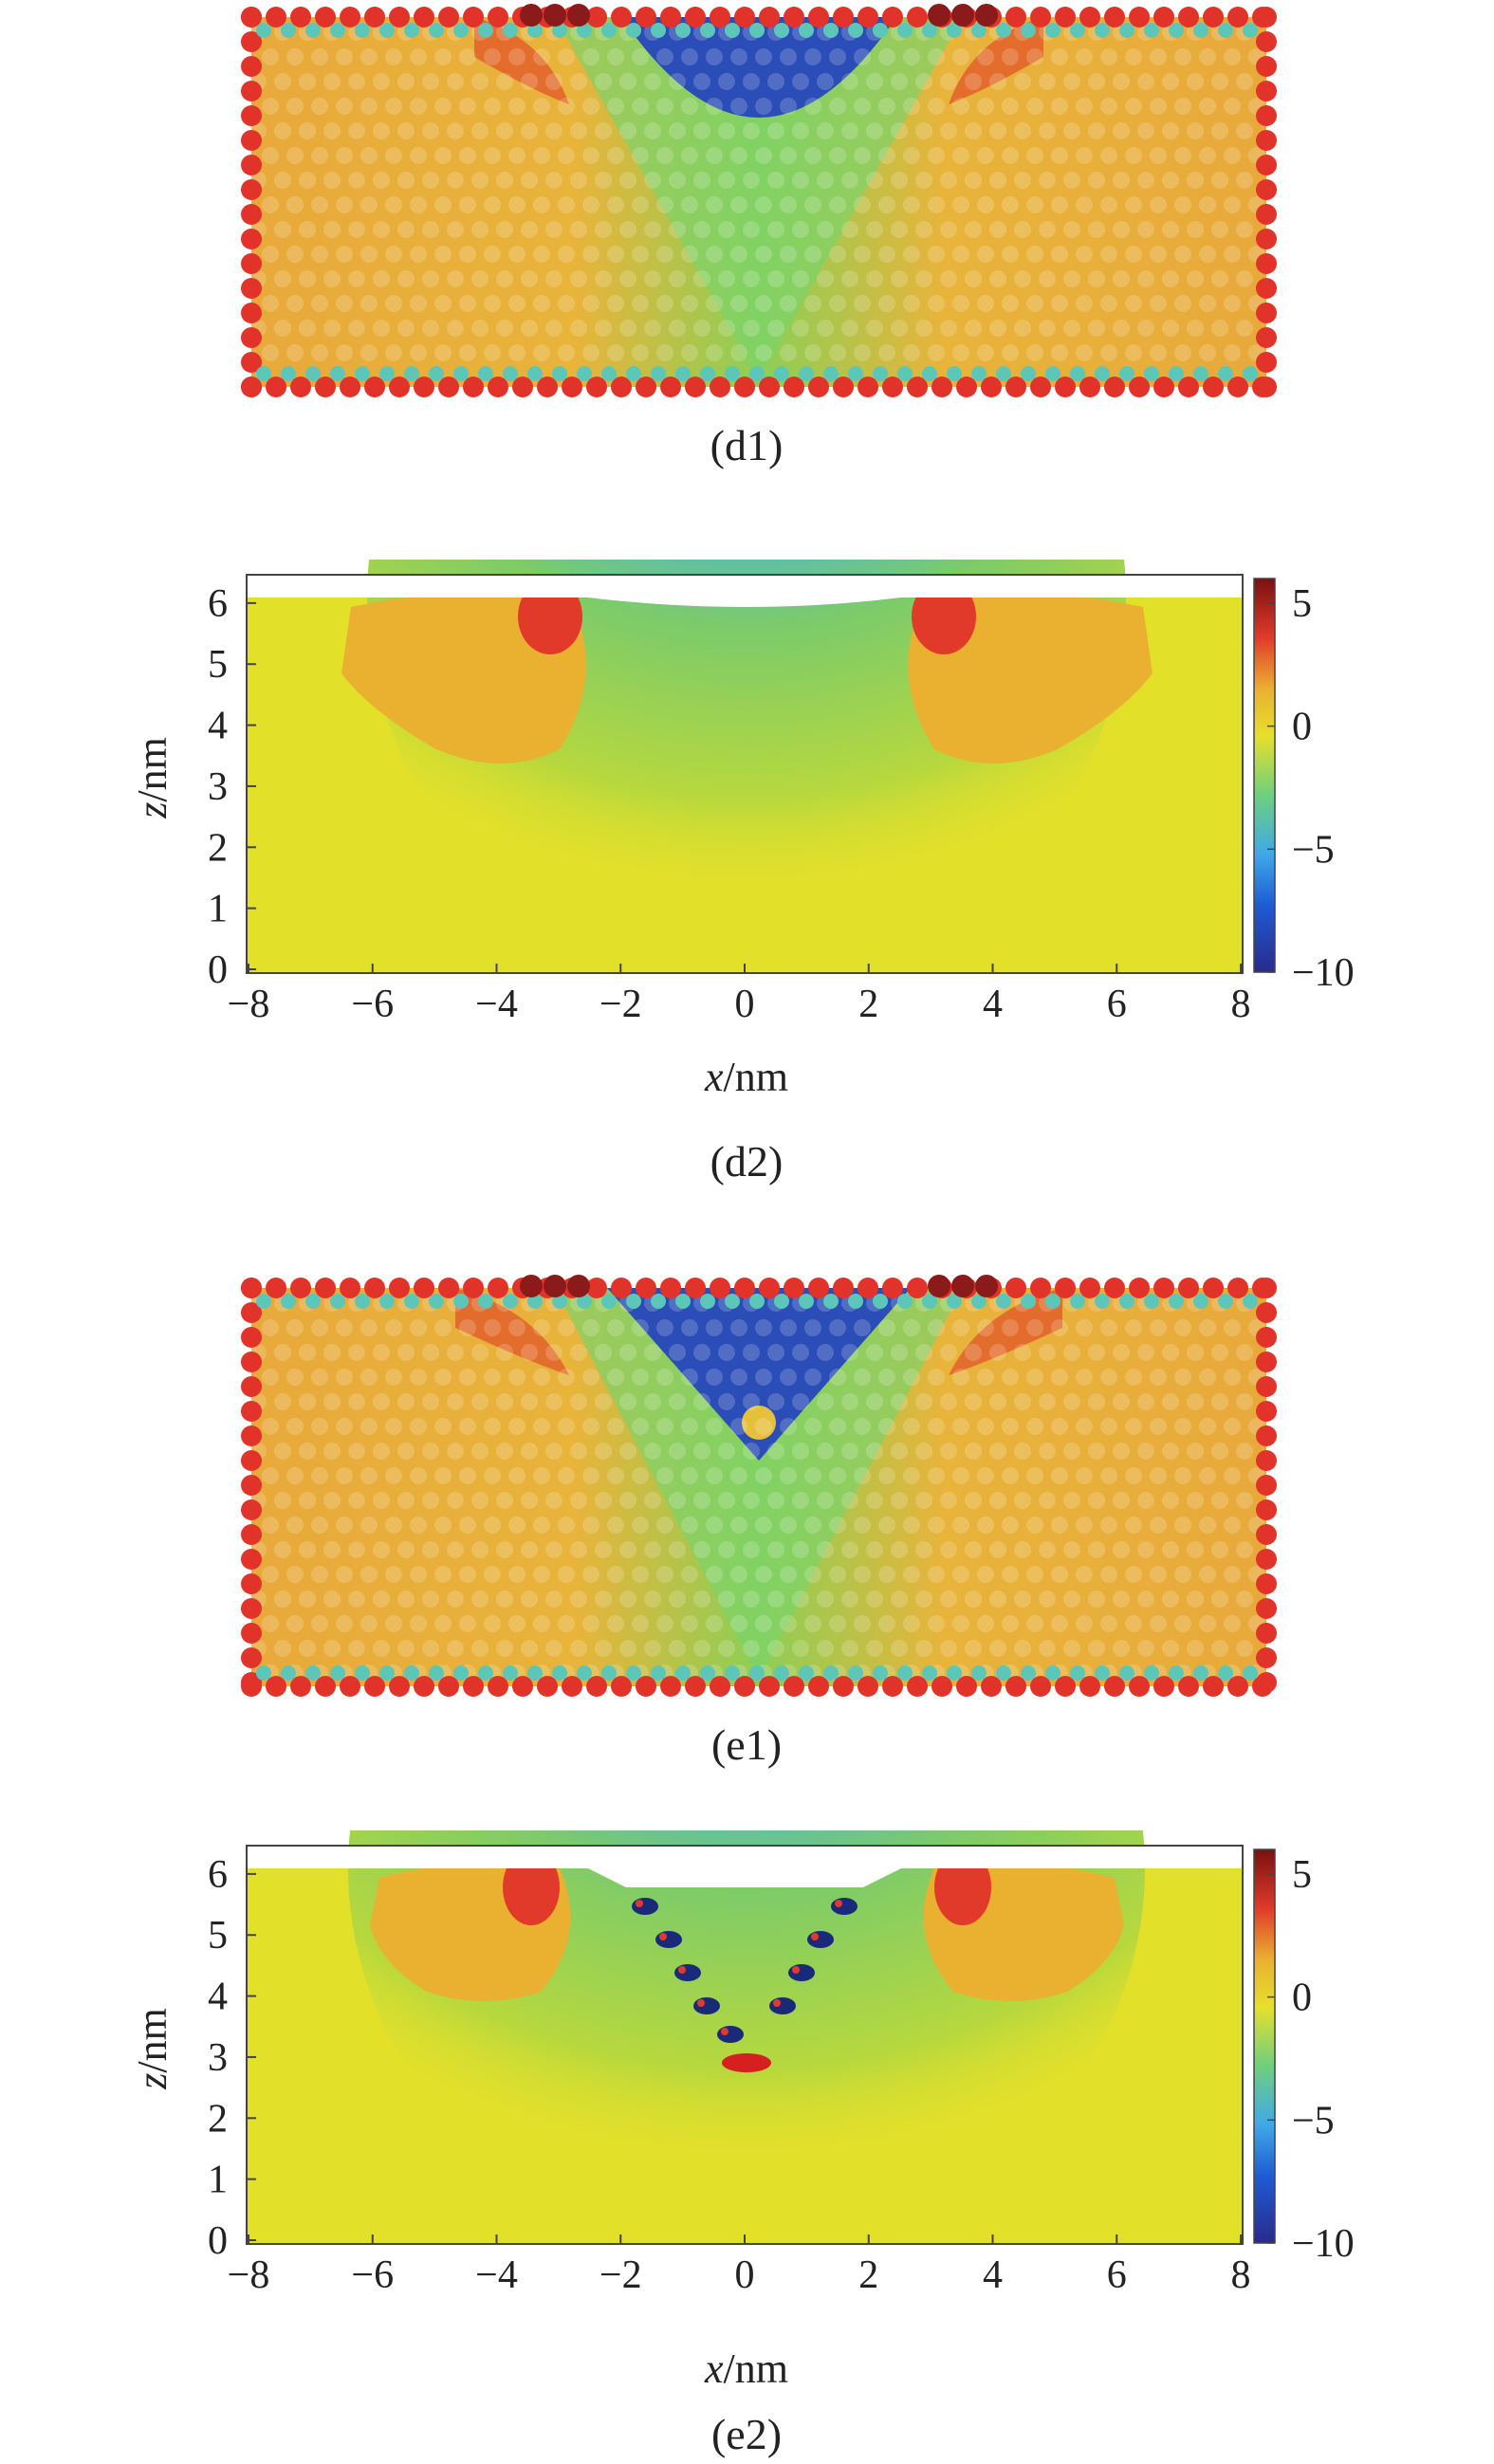 Image resolution: width=1494 pixels, height=2464 pixels. What do you see at coordinates (1323, 973) in the screenshot?
I see `colorbar-tick-label: −10` at bounding box center [1323, 973].